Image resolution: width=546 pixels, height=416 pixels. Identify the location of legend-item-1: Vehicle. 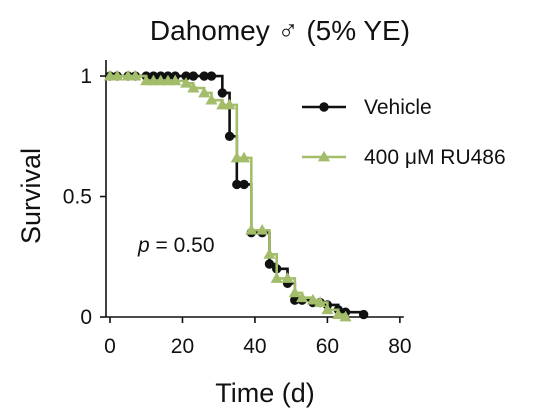
(367, 107).